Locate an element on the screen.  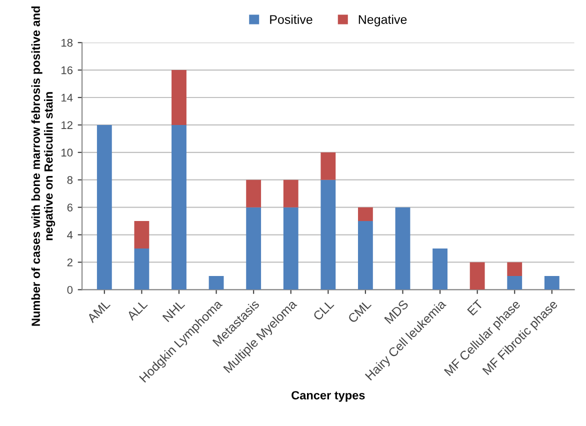
y-tick-label: 14 is located at coordinates (67, 98).